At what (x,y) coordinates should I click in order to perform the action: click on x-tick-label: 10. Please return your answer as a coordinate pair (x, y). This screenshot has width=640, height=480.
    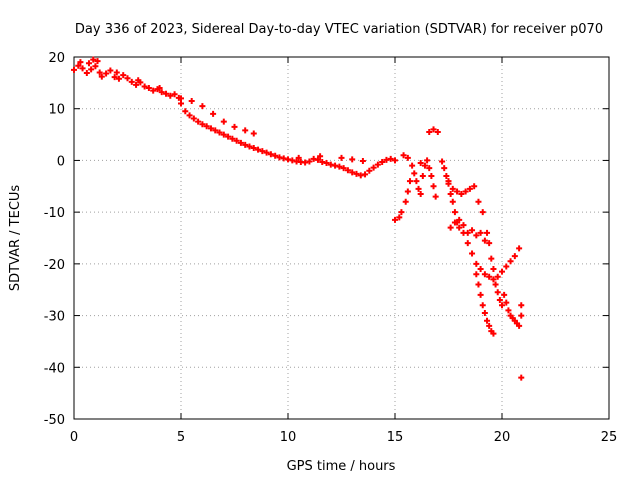
    Looking at the image, I should click on (288, 437).